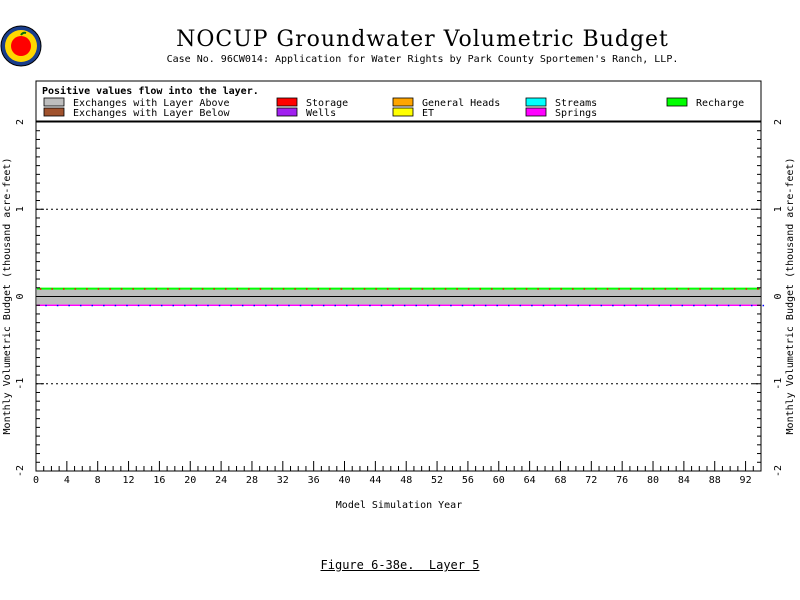  What do you see at coordinates (21, 46) in the screenshot?
I see `apple-seal-icon` at bounding box center [21, 46].